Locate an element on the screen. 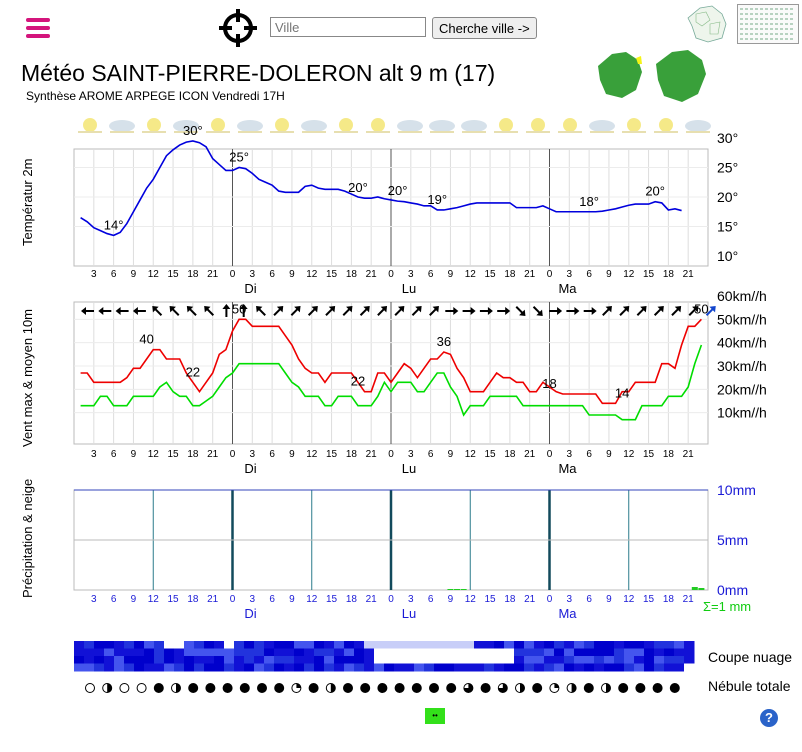 The image size is (802, 752). y-tick-label: 10mm is located at coordinates (736, 490).